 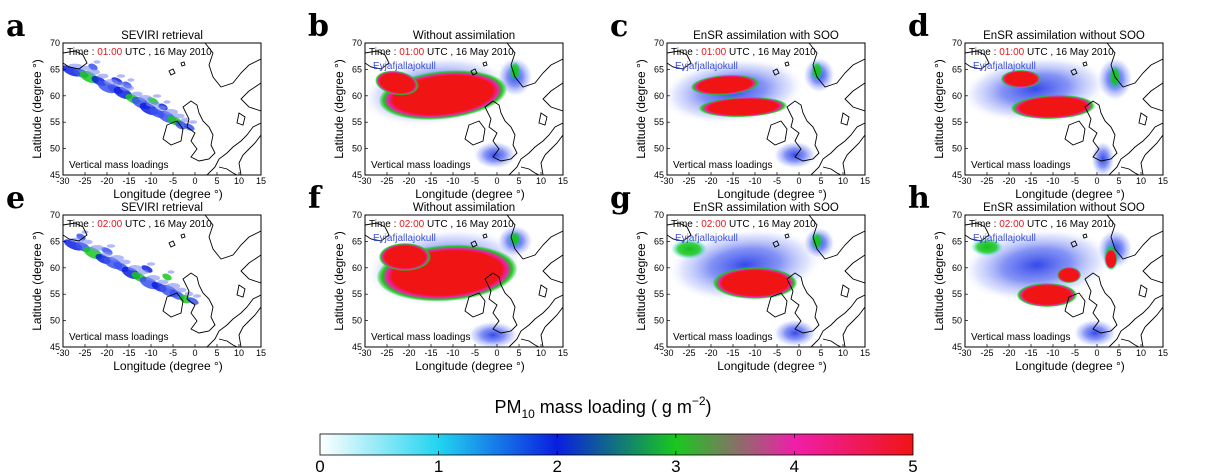 What do you see at coordinates (15, 26) in the screenshot?
I see `panel-letter: a` at bounding box center [15, 26].